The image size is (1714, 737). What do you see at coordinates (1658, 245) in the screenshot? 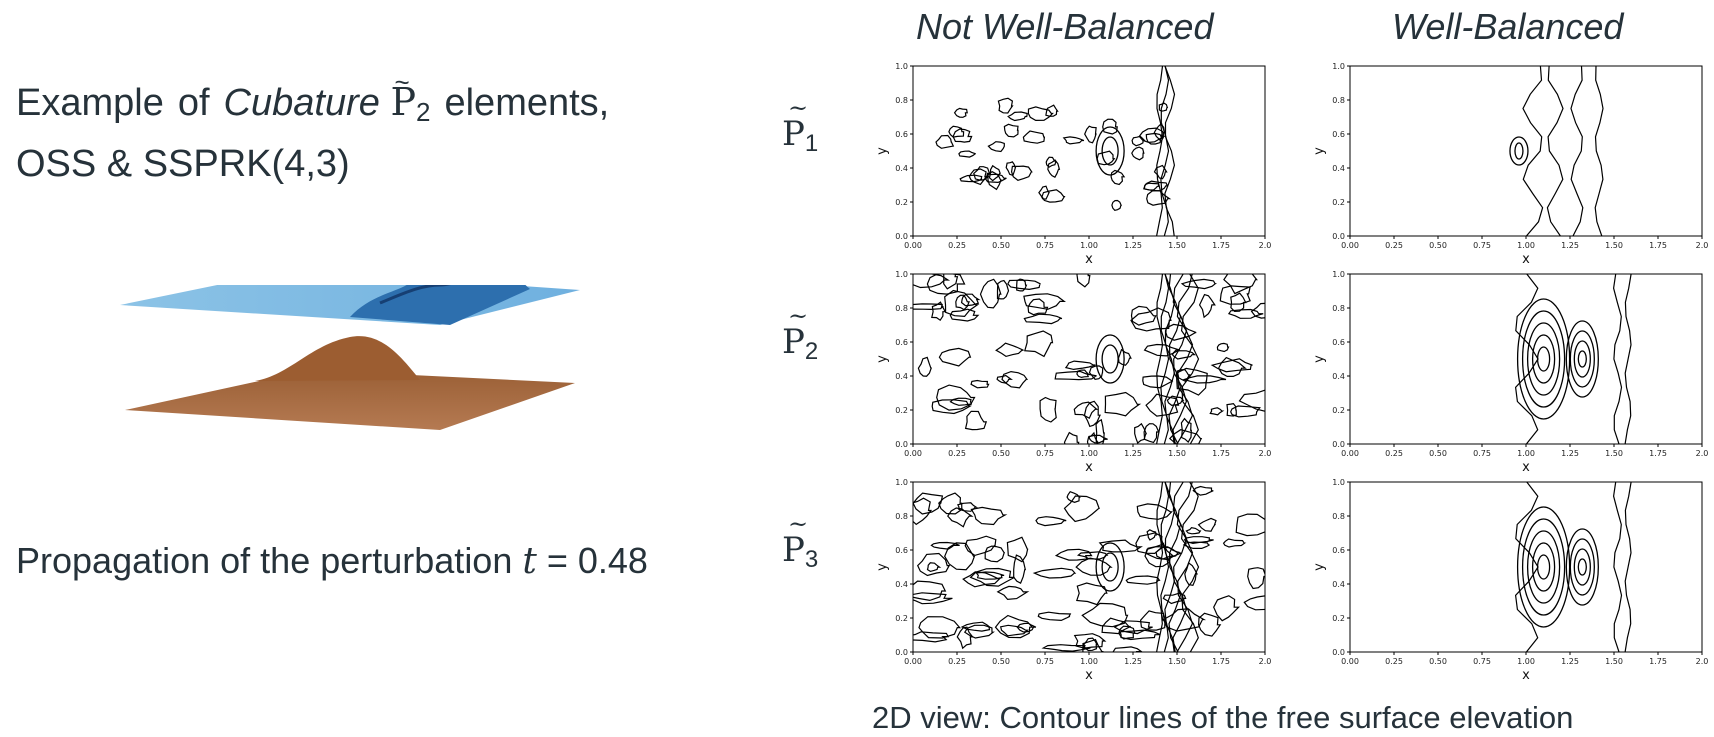
I see `x-tick-label: 1.75` at bounding box center [1658, 245].